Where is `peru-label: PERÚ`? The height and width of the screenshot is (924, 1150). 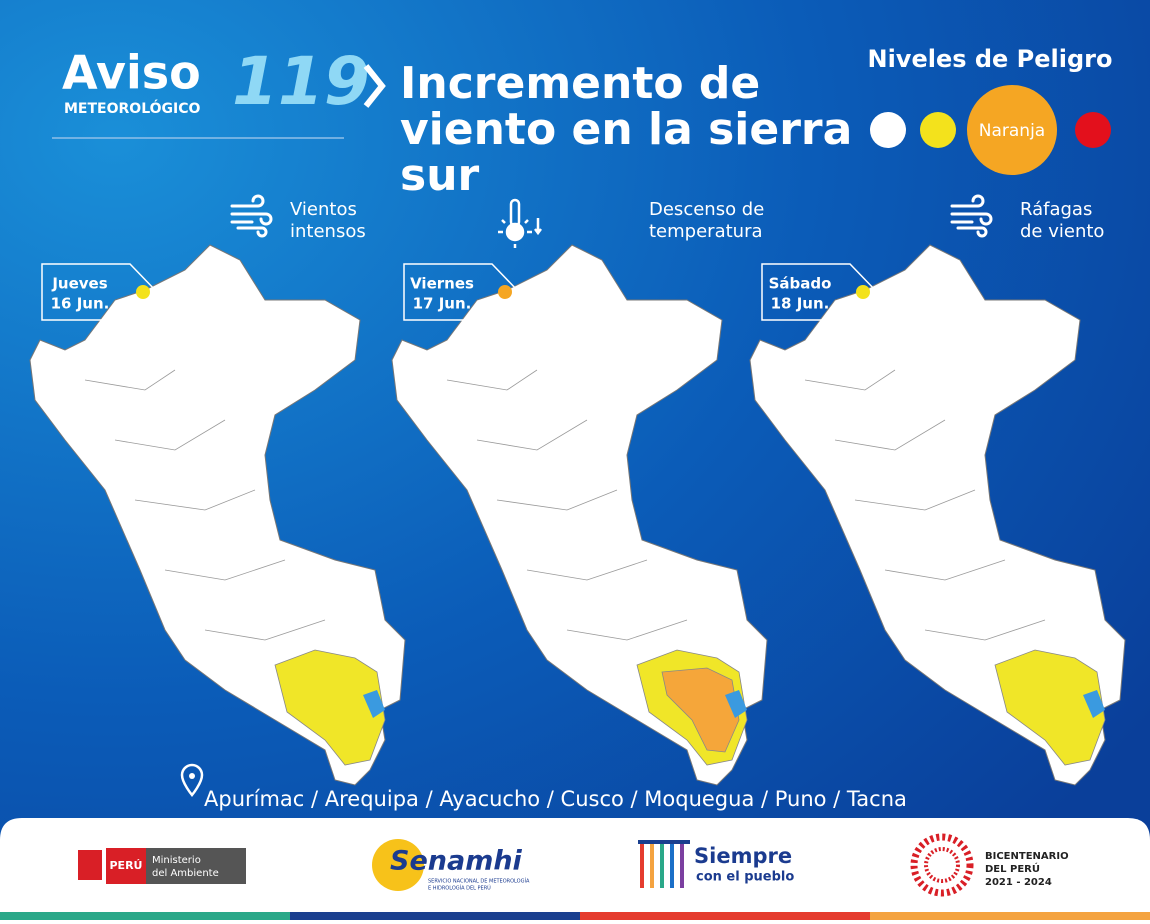 peru-label: PERÚ is located at coordinates (126, 865).